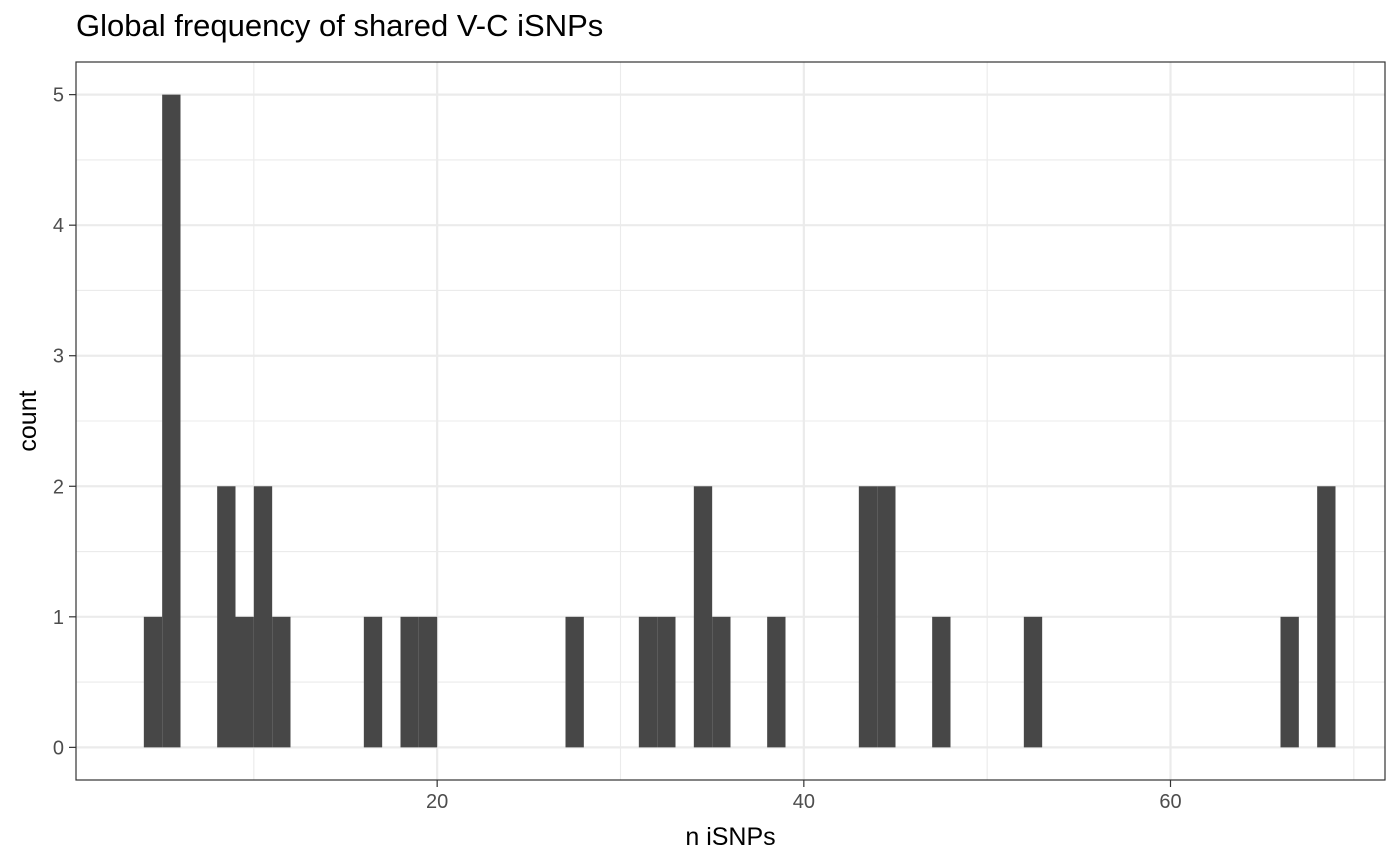 The width and height of the screenshot is (1400, 865). Describe the element at coordinates (1170, 802) in the screenshot. I see `x-tick-label: 60` at that location.